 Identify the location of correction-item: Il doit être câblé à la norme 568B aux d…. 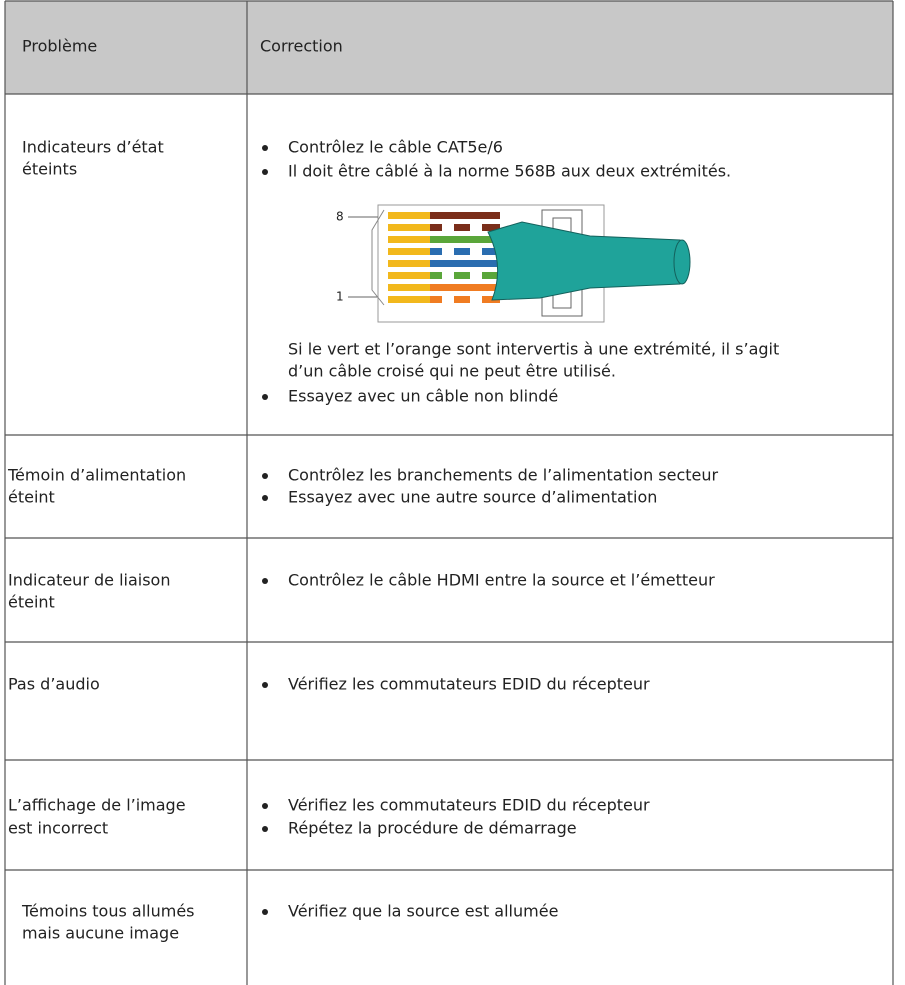
(509, 171).